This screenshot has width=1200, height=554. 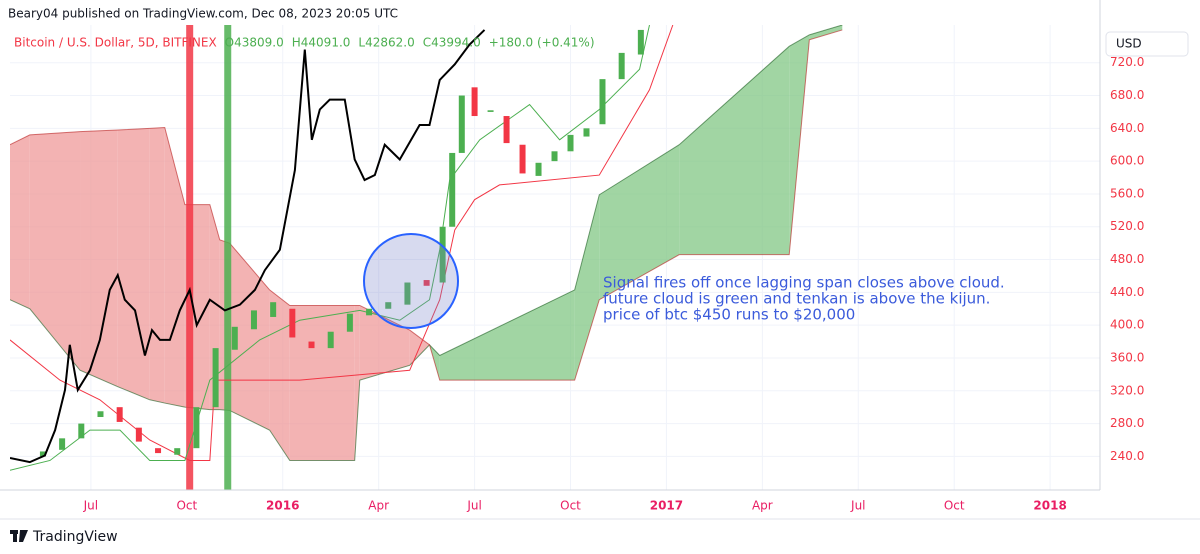 I want to click on ohlc-value: H44091.0, so click(x=321, y=43).